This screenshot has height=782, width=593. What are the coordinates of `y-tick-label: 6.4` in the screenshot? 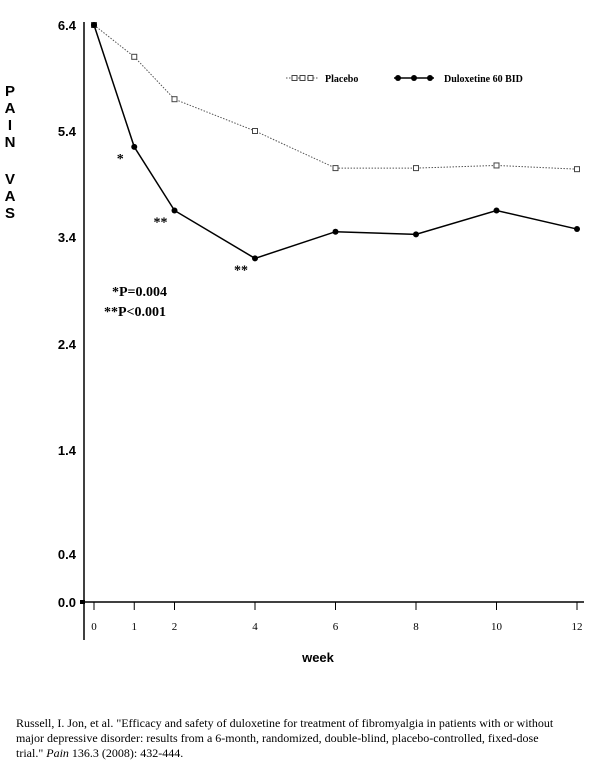 It's located at (67, 25).